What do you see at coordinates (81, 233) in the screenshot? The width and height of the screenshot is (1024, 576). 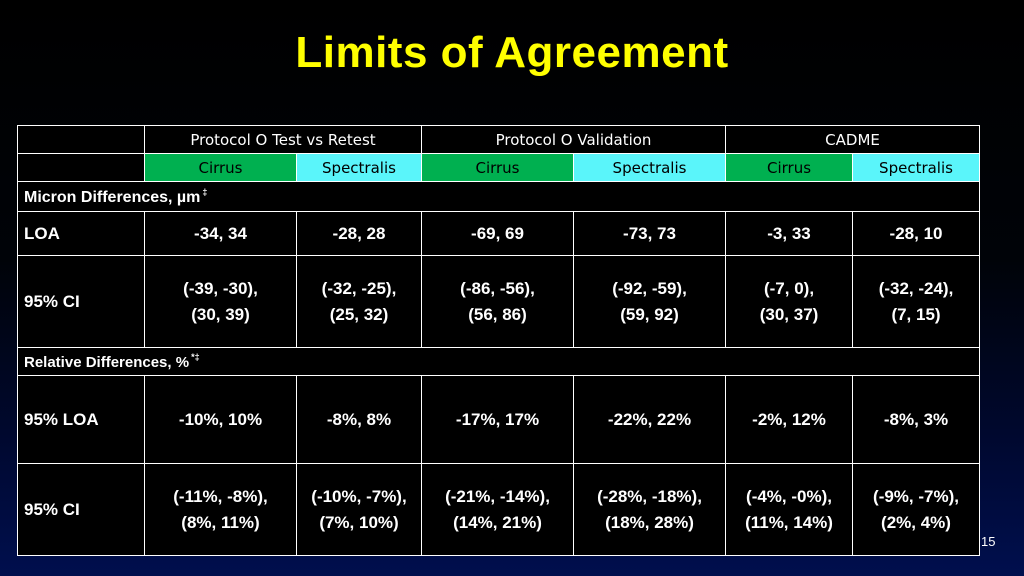 I see `row-label-loa: LOA` at bounding box center [81, 233].